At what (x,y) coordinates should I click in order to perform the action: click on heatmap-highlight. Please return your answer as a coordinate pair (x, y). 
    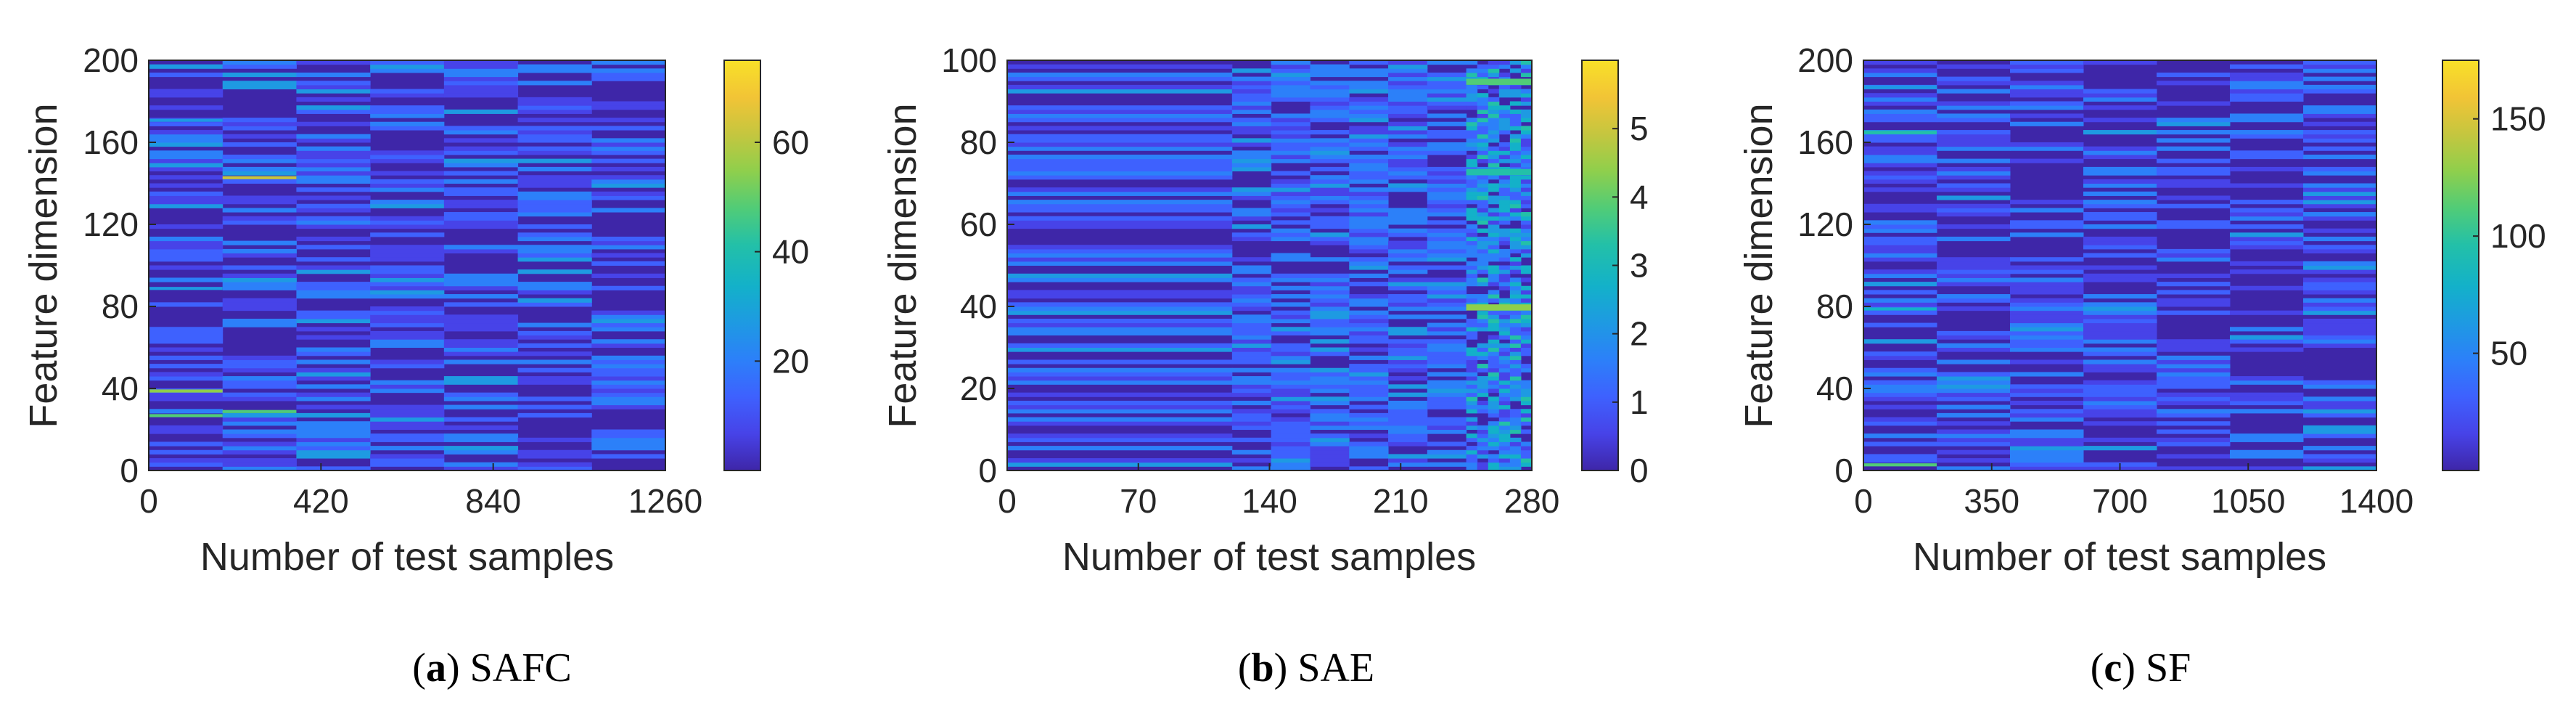
    Looking at the image, I should click on (259, 411).